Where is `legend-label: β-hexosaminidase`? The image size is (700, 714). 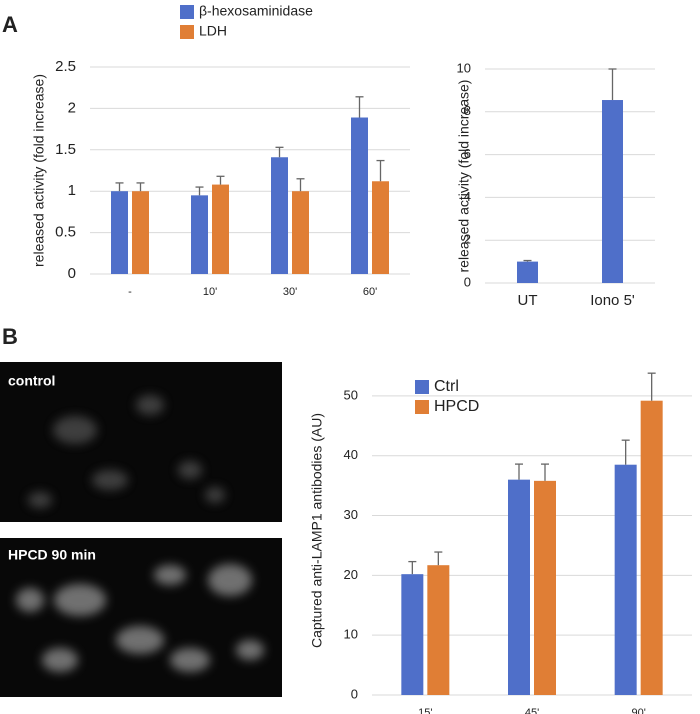 legend-label: β-hexosaminidase is located at coordinates (256, 11).